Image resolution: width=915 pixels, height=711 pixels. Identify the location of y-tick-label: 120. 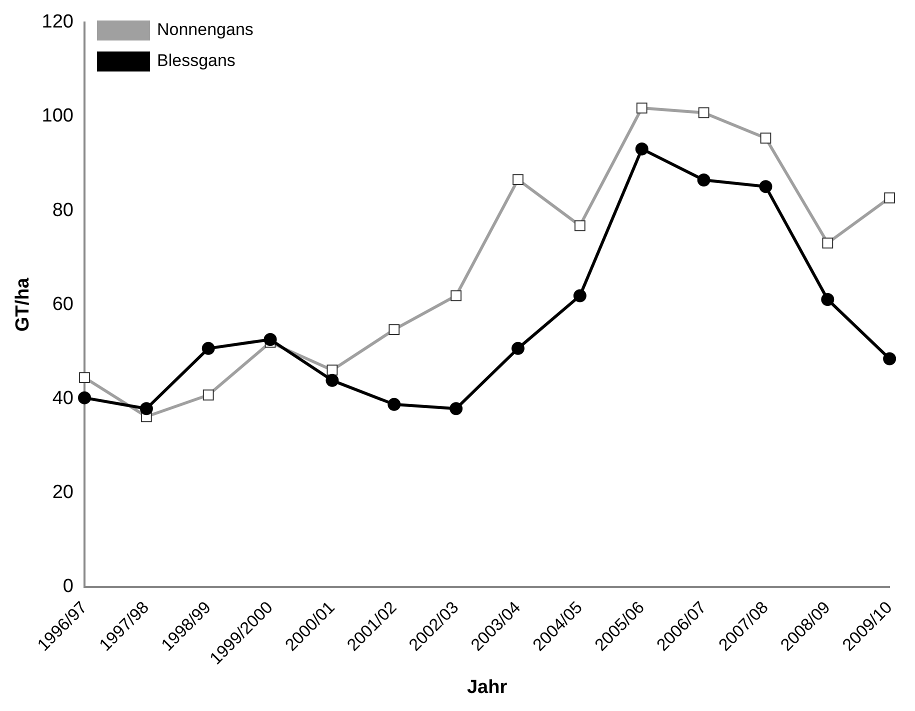
(58, 22).